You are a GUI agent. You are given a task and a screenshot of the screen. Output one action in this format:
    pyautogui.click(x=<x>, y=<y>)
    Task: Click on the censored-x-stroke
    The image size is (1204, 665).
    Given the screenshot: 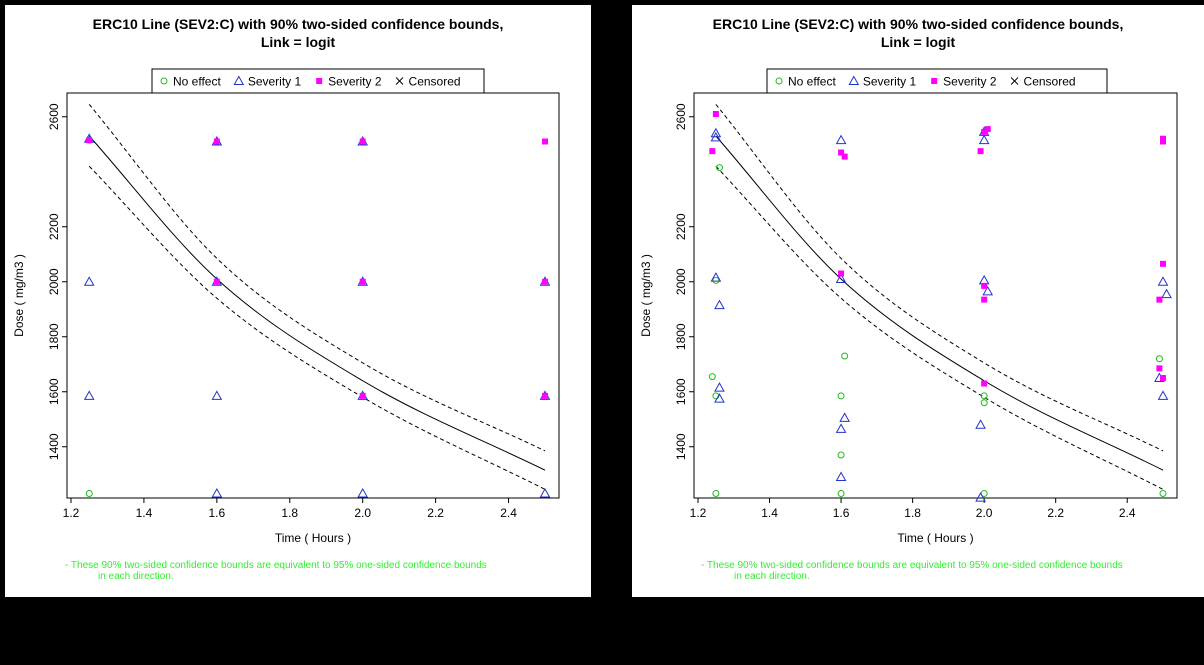 What is the action you would take?
    pyautogui.click(x=1014, y=81)
    